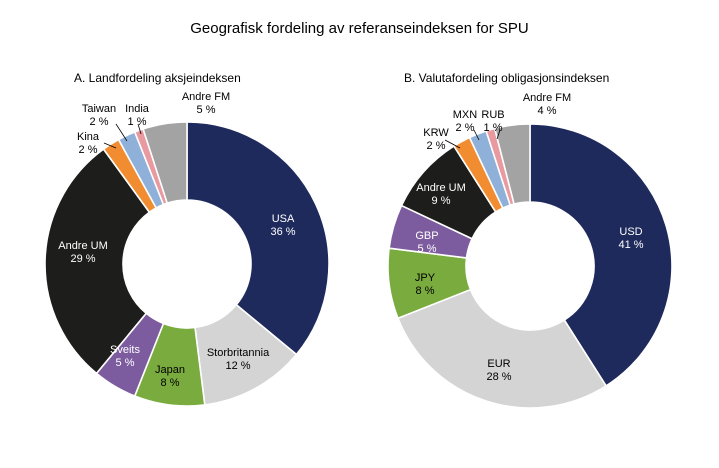 This screenshot has width=719, height=468. Describe the element at coordinates (121, 132) in the screenshot. I see `leader-line-taiwan` at that location.